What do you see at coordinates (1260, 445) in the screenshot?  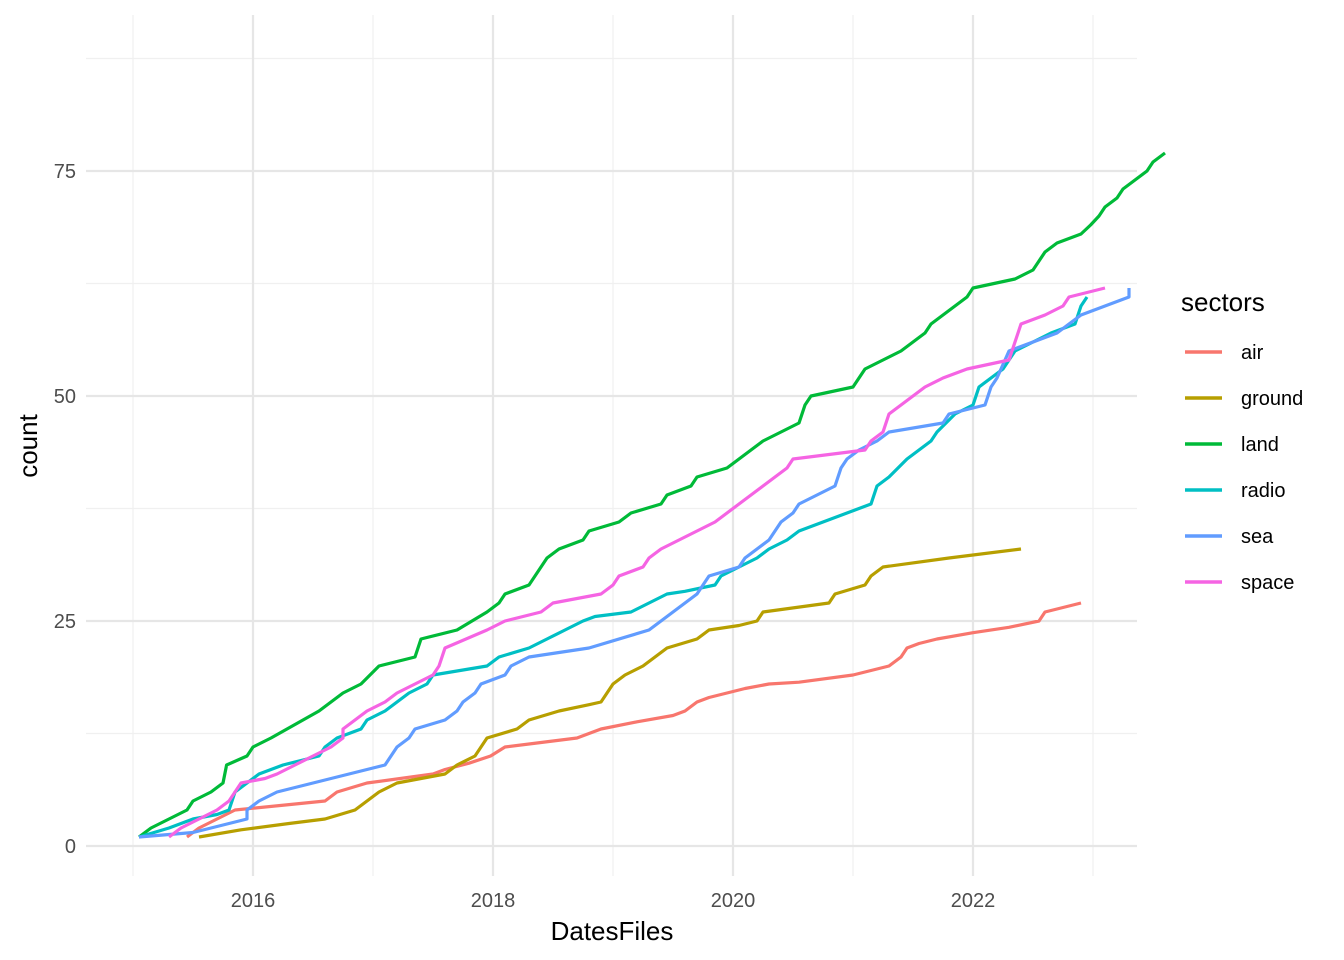 I see `legend-label: land` at bounding box center [1260, 445].